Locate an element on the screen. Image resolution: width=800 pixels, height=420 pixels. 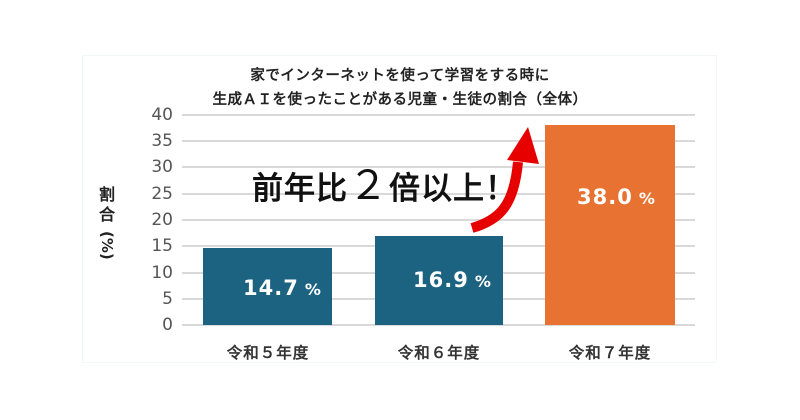
y-tick: 40 is located at coordinates (162, 115).